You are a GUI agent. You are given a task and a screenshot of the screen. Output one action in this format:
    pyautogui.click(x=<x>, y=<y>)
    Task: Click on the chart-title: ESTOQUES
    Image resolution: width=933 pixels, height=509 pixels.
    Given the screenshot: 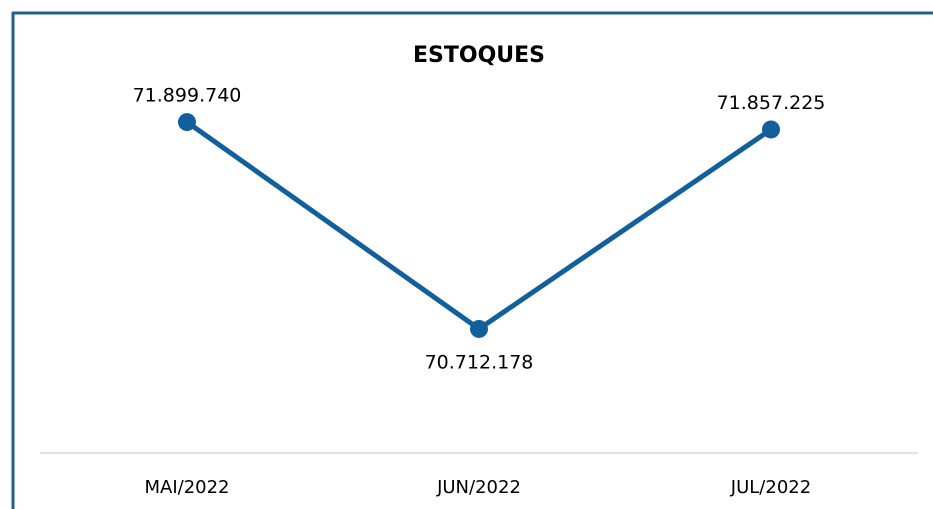 What is the action you would take?
    pyautogui.click(x=479, y=55)
    